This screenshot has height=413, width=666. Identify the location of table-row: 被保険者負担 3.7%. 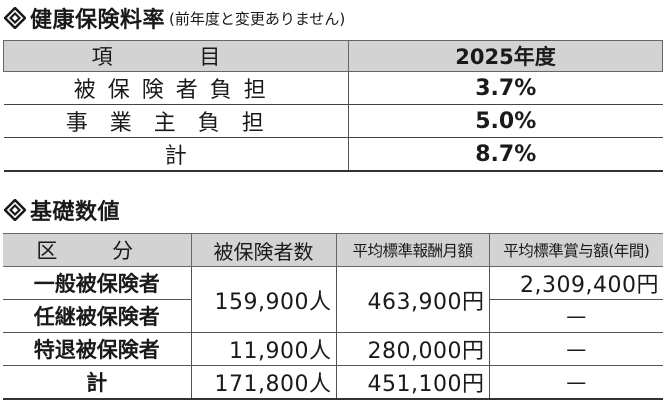
(333, 88).